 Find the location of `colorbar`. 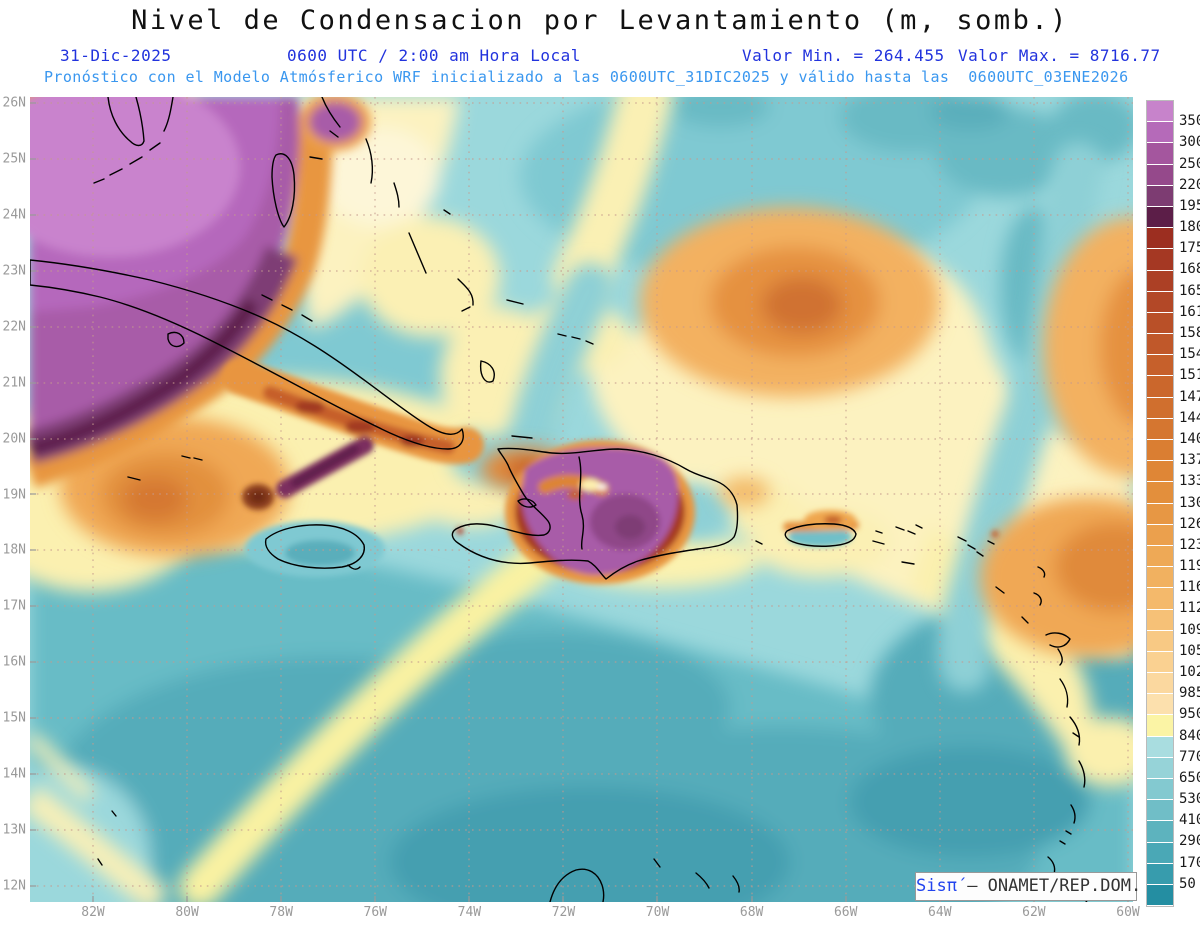

colorbar is located at coordinates (1160, 503).